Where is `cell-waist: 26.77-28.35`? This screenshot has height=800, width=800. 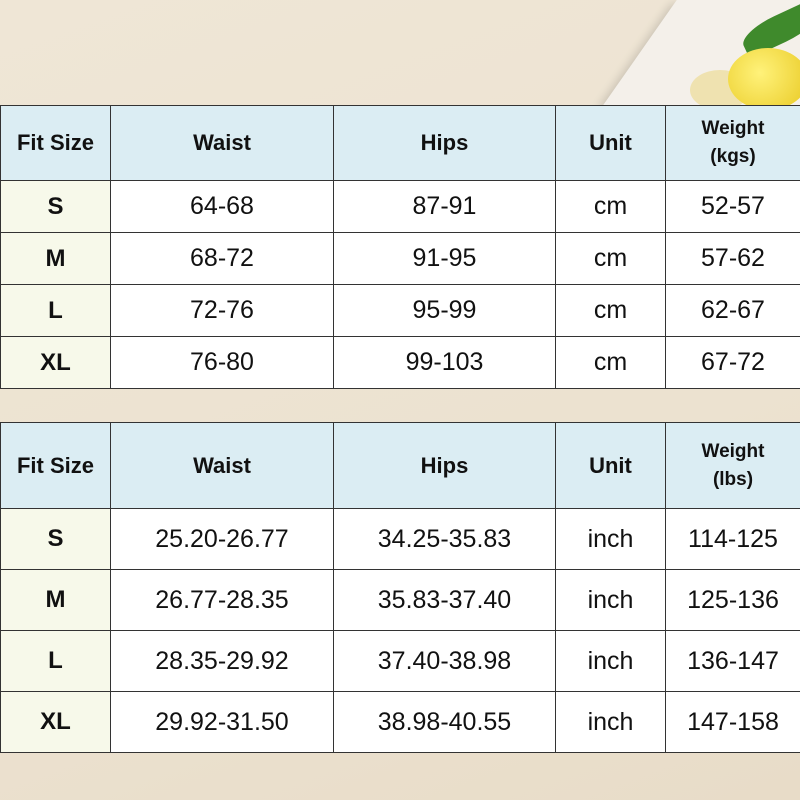 cell-waist: 26.77-28.35 is located at coordinates (222, 600).